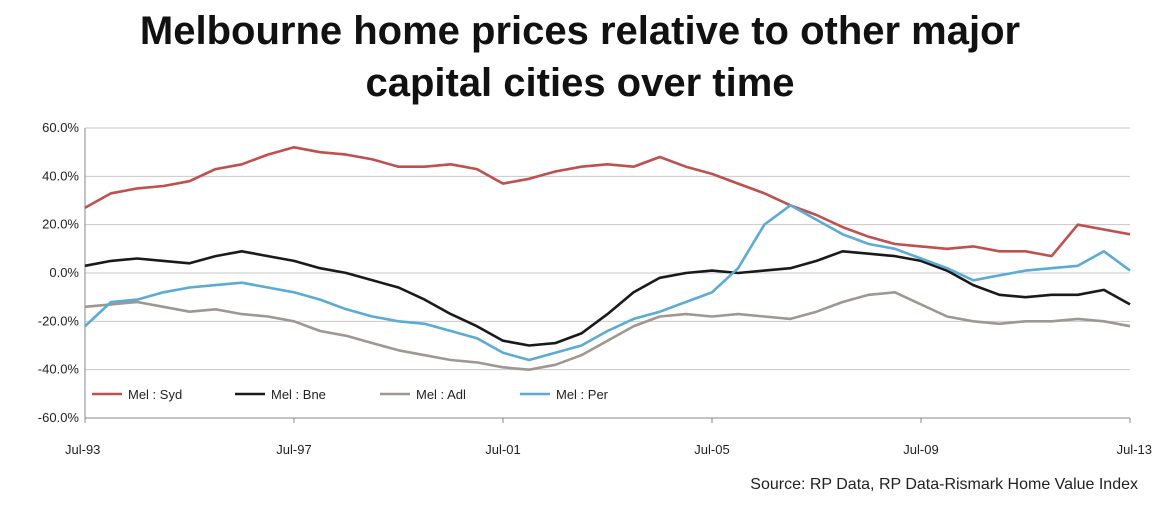 Image resolution: width=1160 pixels, height=506 pixels. What do you see at coordinates (350, 394) in the screenshot?
I see `legend: Mel : Syd Mel : Bne Mel : Adl Mel : Per` at bounding box center [350, 394].